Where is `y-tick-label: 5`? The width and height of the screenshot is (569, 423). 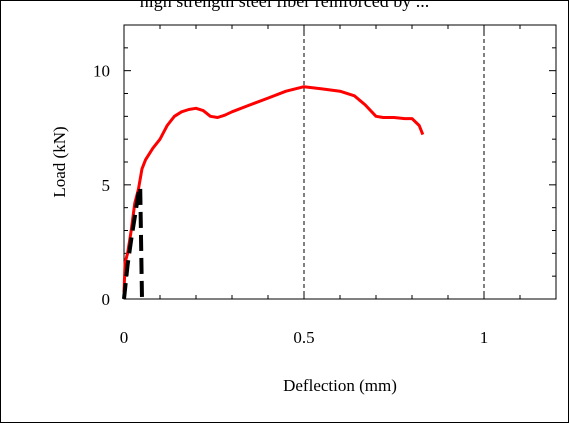 y-tick-label: 5 is located at coordinates (106, 185).